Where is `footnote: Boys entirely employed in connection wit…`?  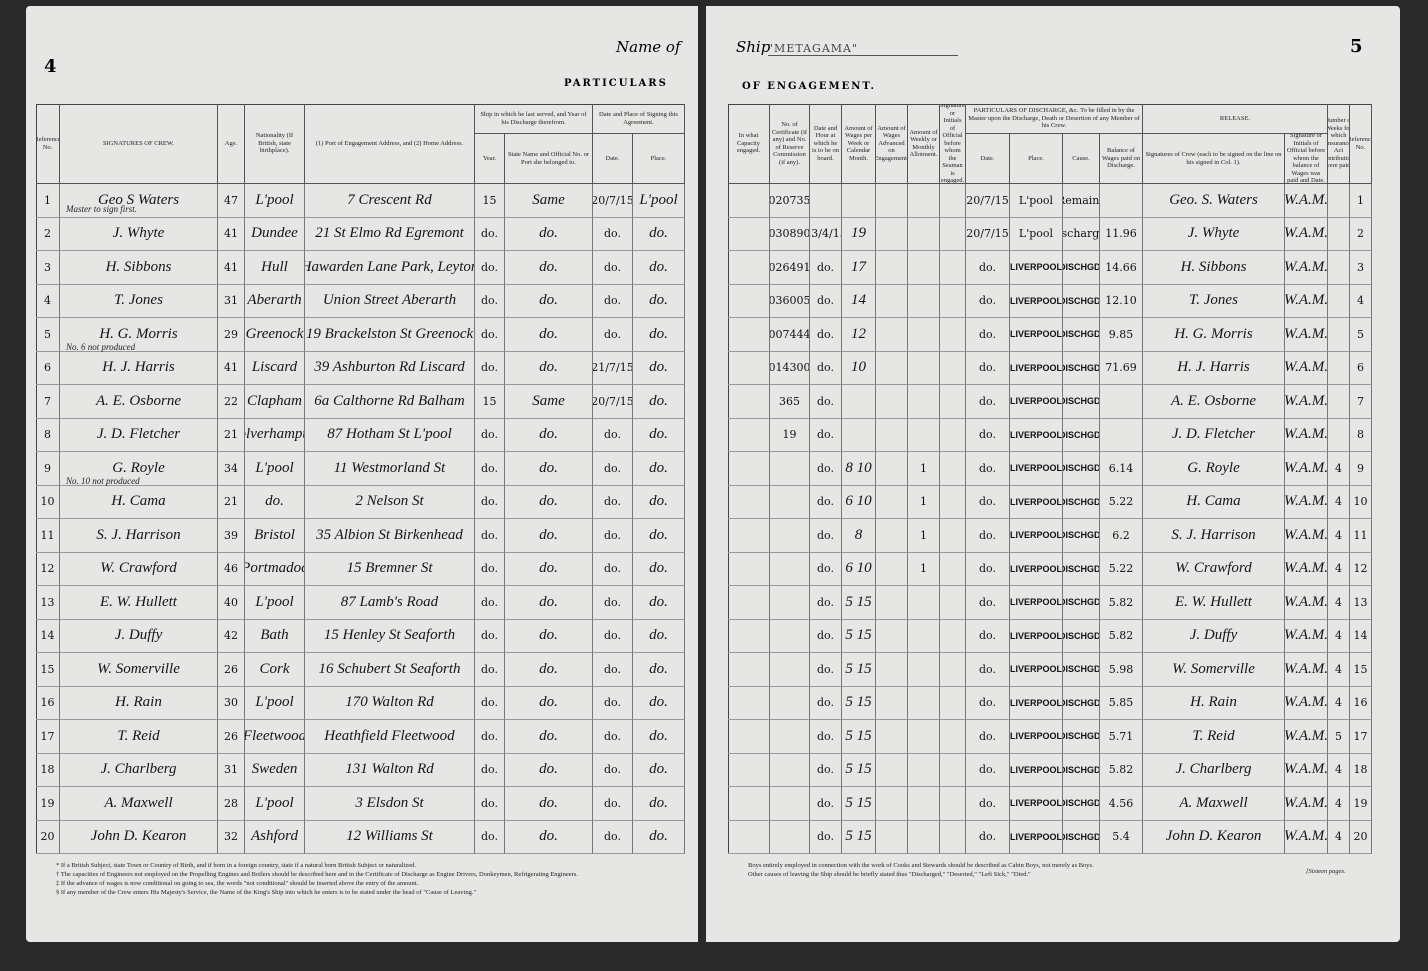
footnote: Boys entirely employed in connection wit… is located at coordinates (921, 865).